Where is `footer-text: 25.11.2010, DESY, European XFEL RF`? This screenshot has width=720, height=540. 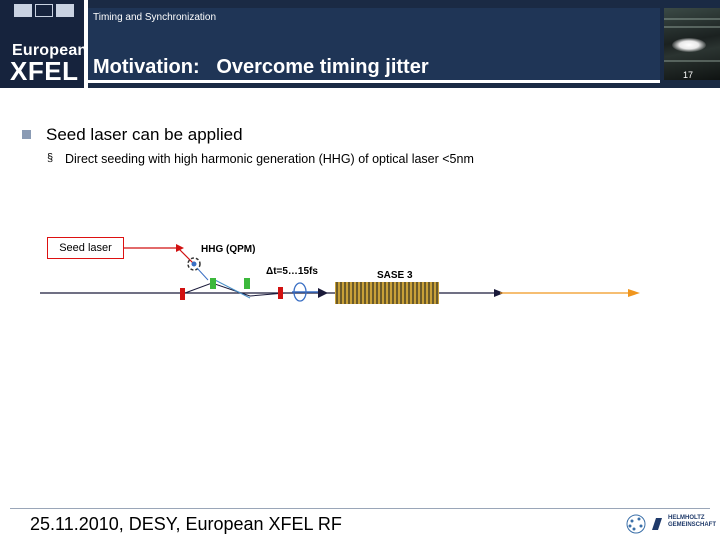 footer-text: 25.11.2010, DESY, European XFEL RF is located at coordinates (186, 524).